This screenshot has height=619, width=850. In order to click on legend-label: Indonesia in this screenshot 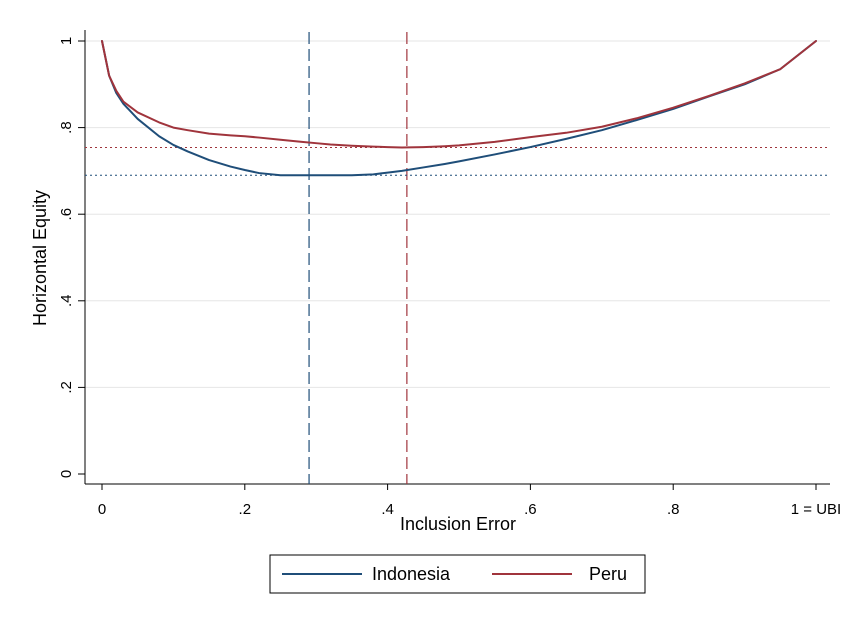, I will do `click(411, 574)`.